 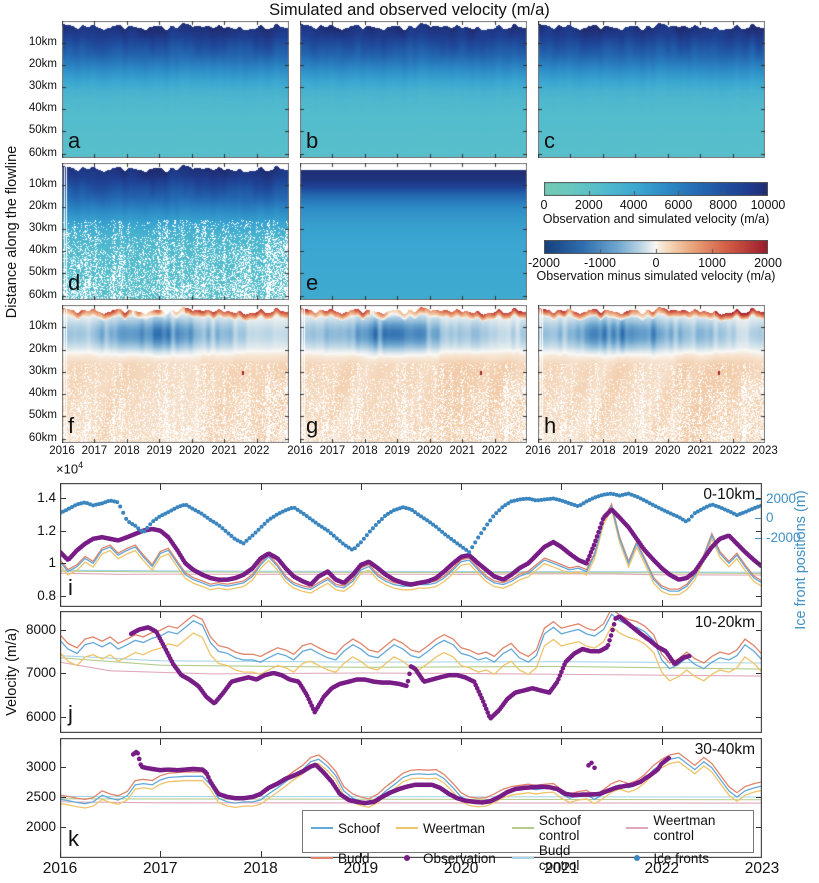 I want to click on ice-front-axis-label: Ice front positions (m), so click(x=801, y=560).